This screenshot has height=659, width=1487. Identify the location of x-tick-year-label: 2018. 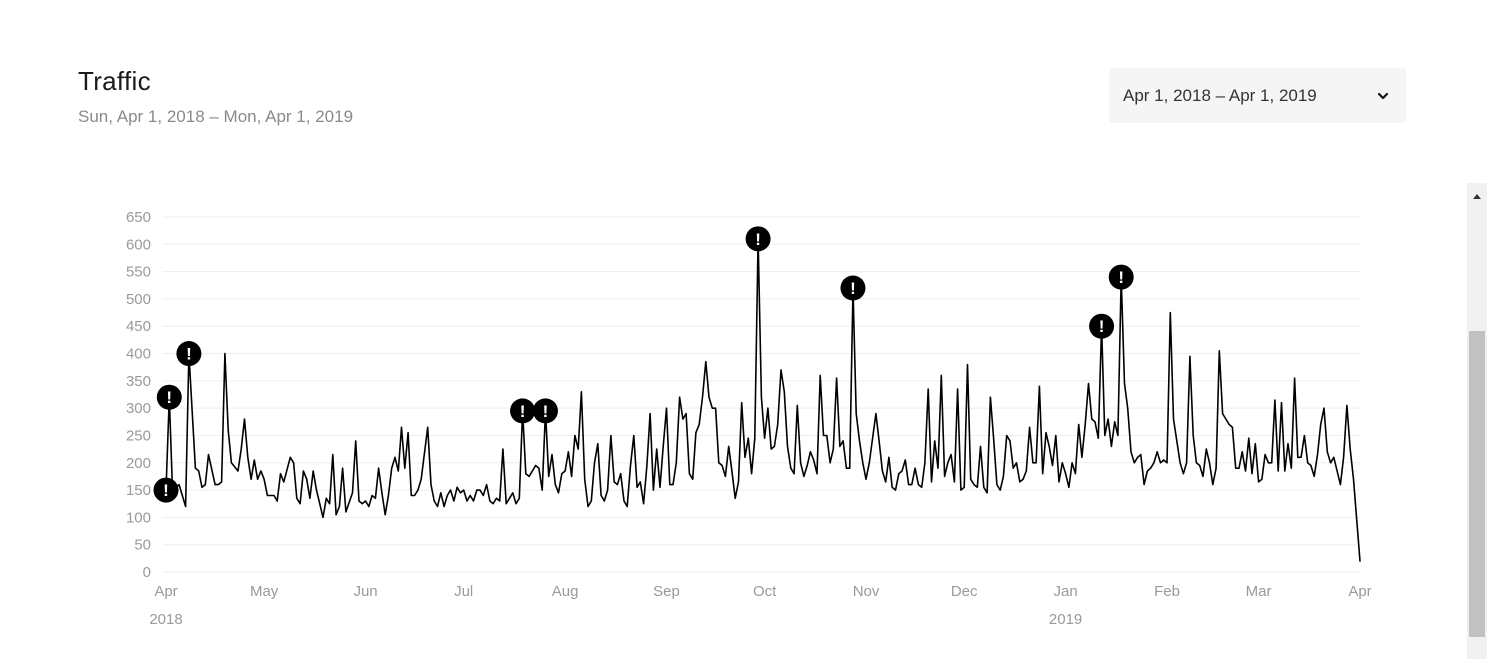
(165, 619).